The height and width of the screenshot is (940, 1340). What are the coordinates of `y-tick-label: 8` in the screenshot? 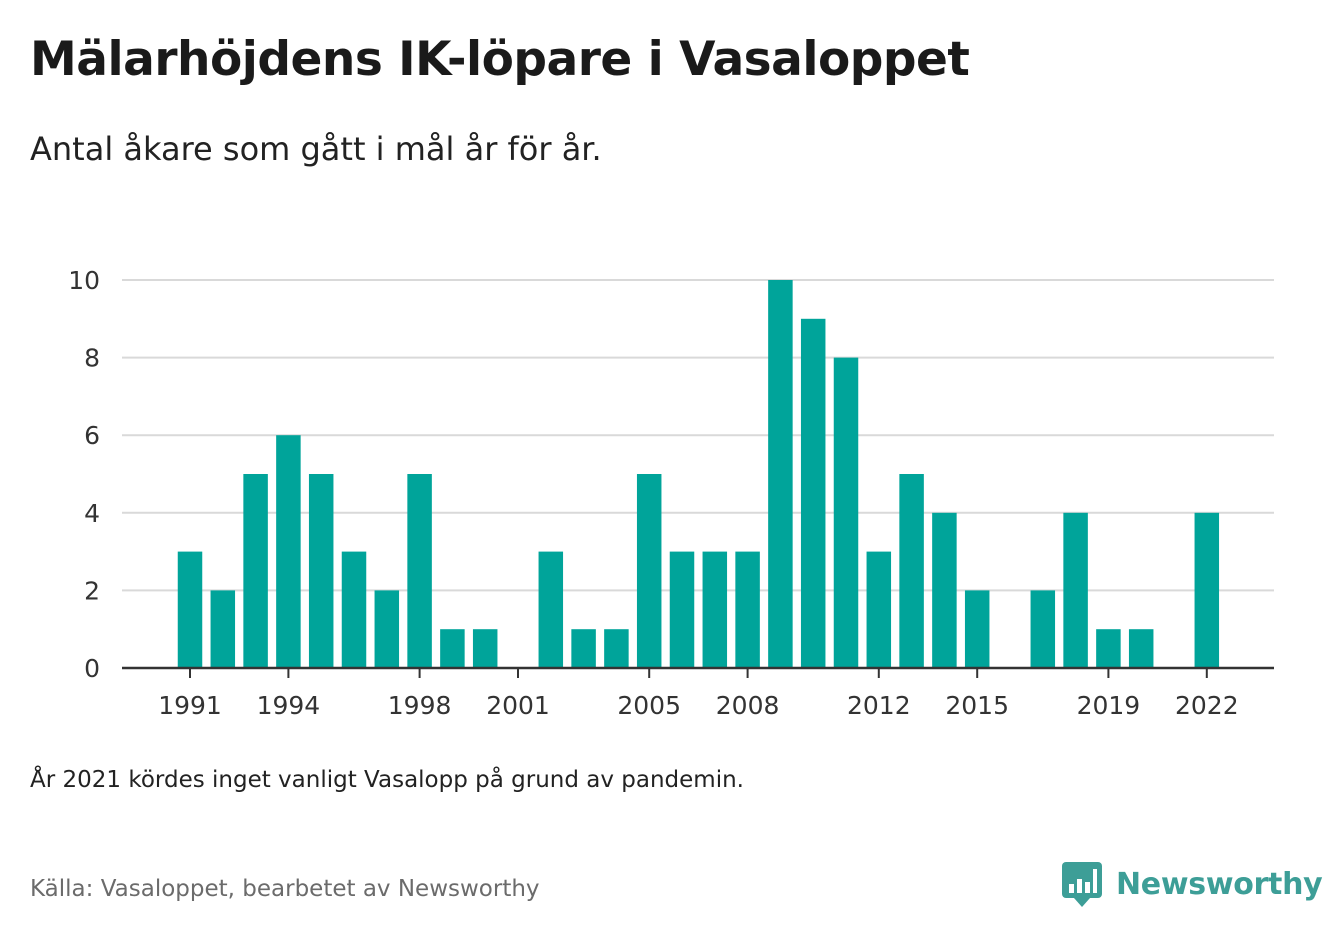 It's located at (92, 358).